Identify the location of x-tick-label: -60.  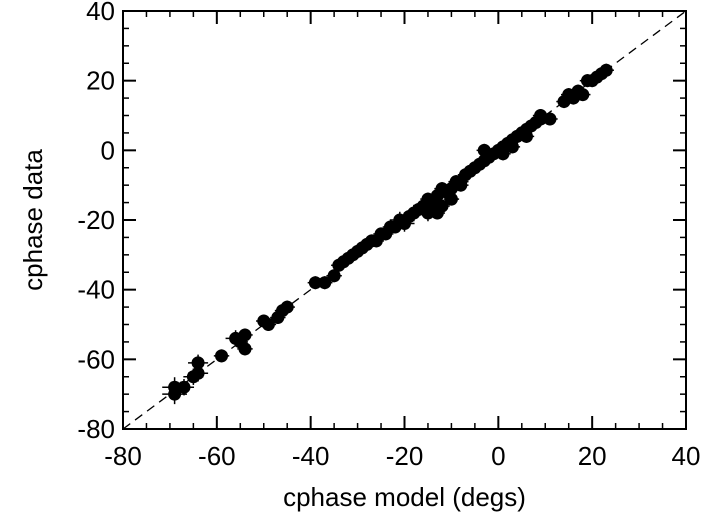
(217, 456).